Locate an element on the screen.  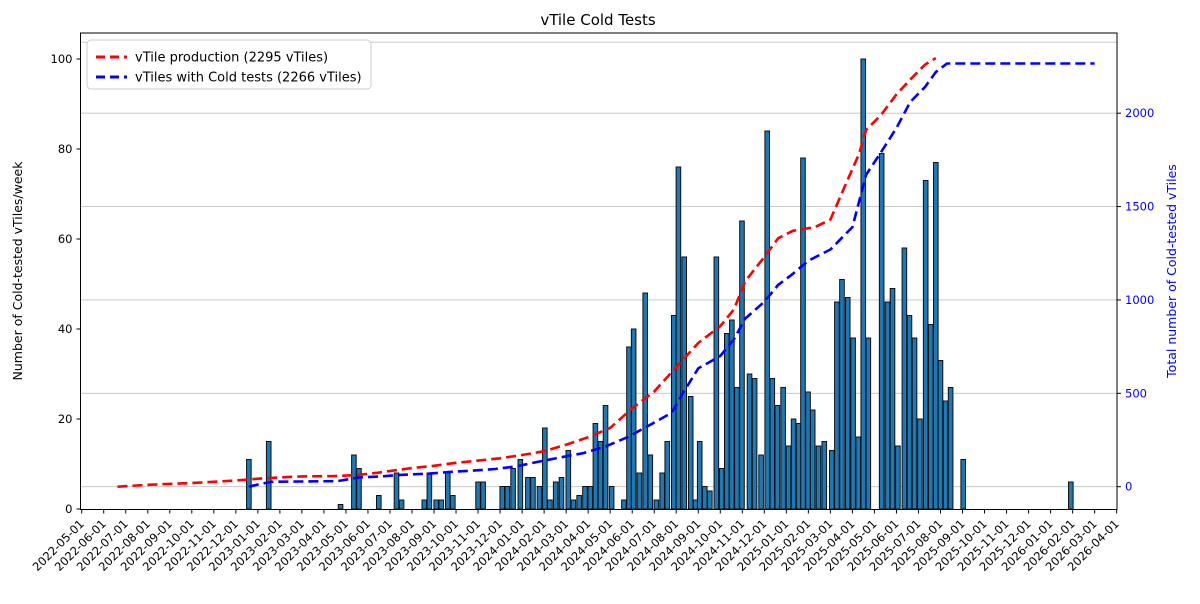
right-tick-label: 500 is located at coordinates (1136, 393).